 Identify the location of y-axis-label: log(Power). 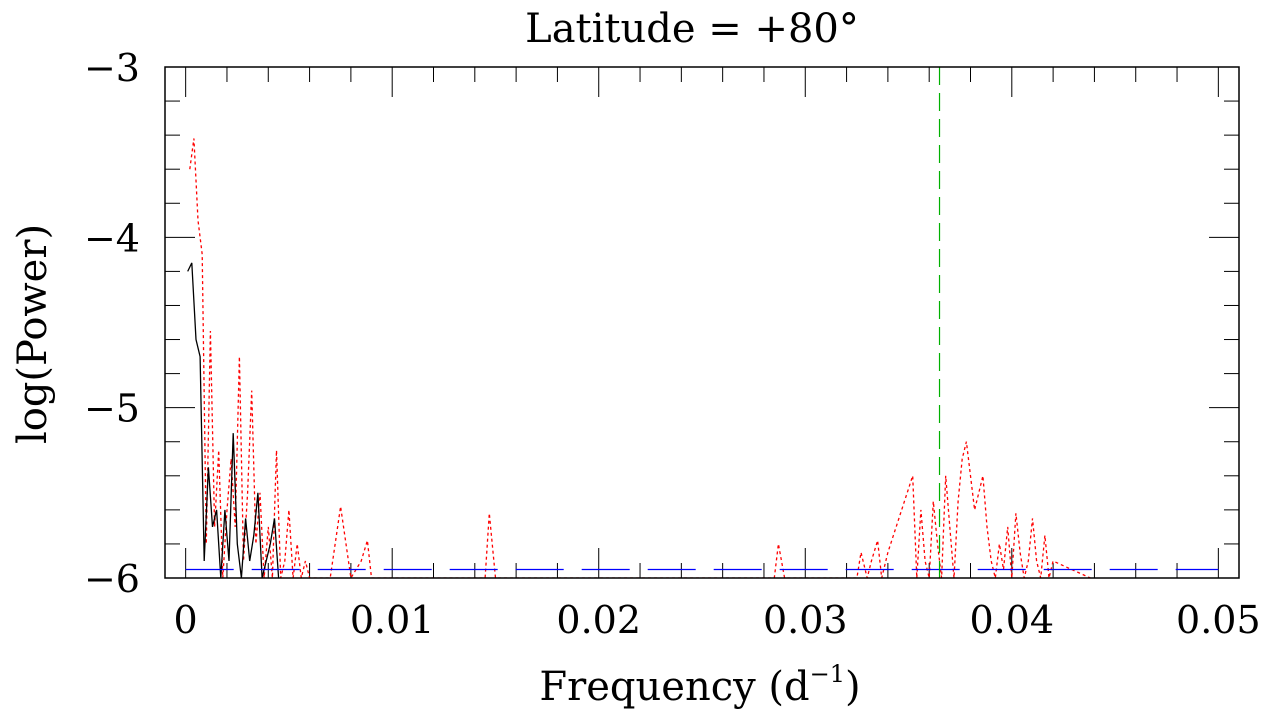
(33, 334).